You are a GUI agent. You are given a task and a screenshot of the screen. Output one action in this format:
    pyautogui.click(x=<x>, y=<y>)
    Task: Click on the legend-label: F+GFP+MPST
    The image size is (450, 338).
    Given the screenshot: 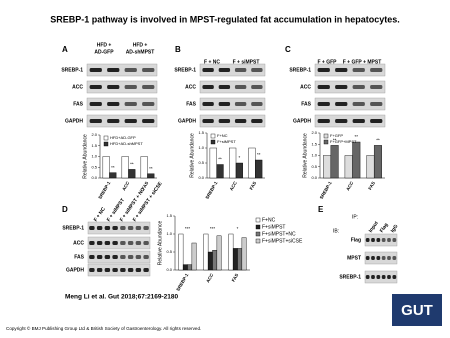 What is the action you would take?
    pyautogui.click(x=343, y=141)
    